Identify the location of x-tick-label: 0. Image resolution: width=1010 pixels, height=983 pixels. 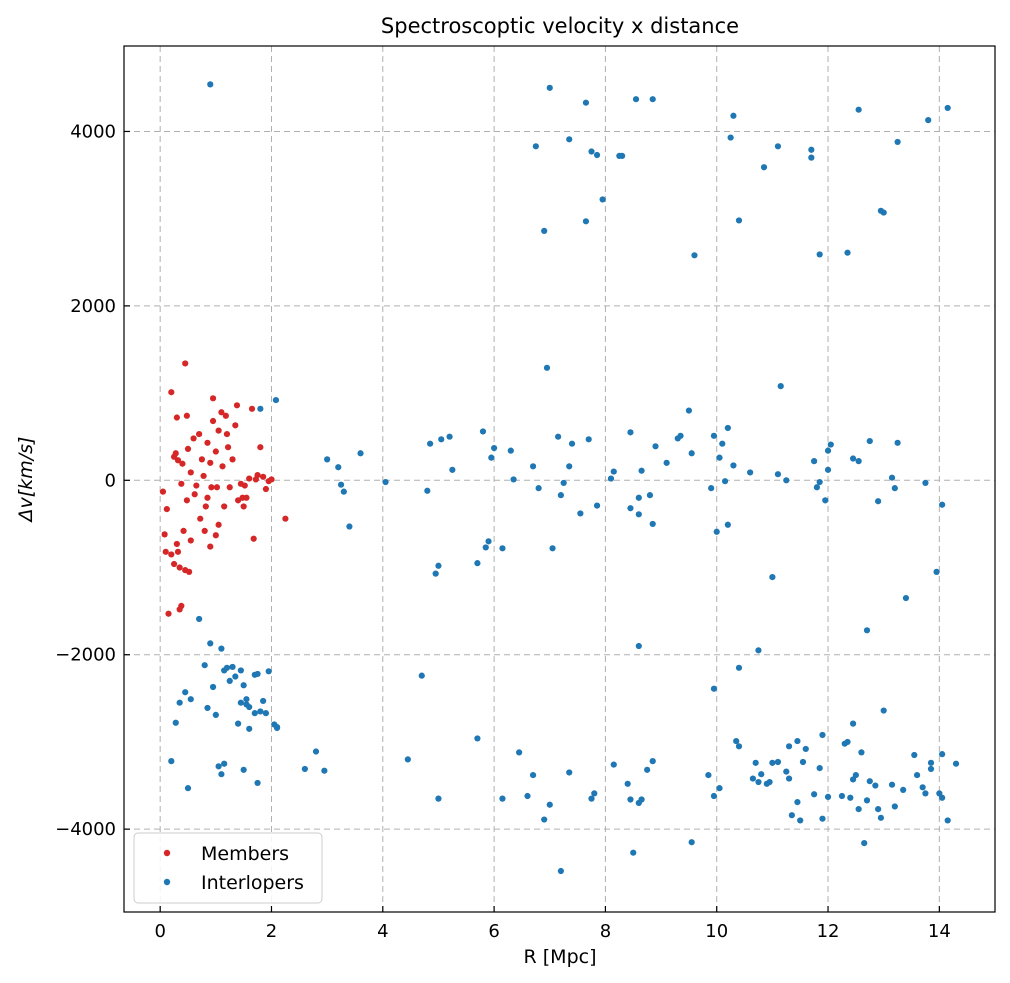
(159, 931).